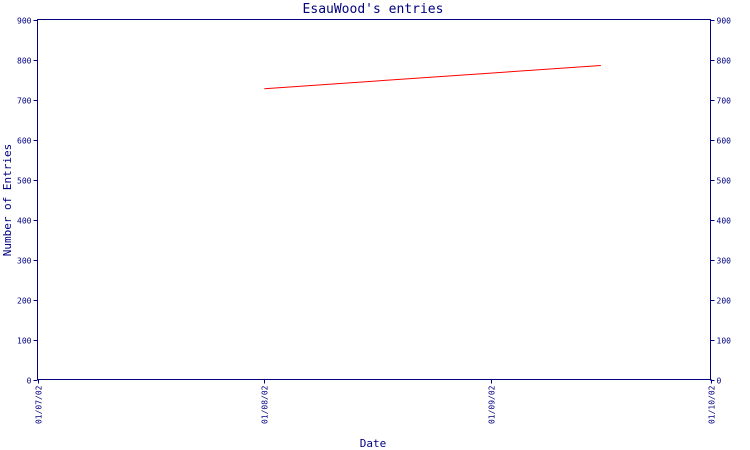  I want to click on y-tick-right-label: 900, so click(724, 21).